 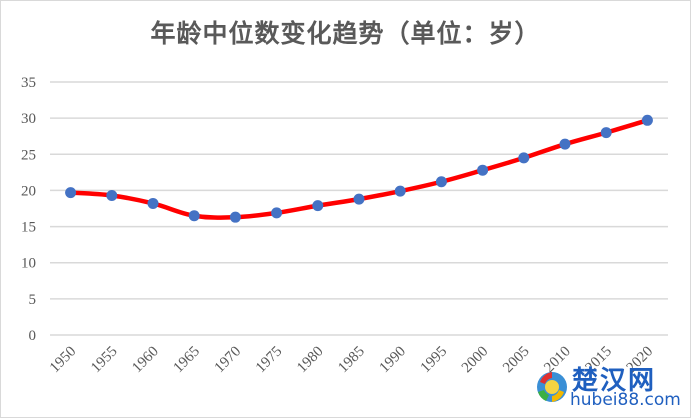 I want to click on y-tick-label: 25, so click(x=28, y=155).